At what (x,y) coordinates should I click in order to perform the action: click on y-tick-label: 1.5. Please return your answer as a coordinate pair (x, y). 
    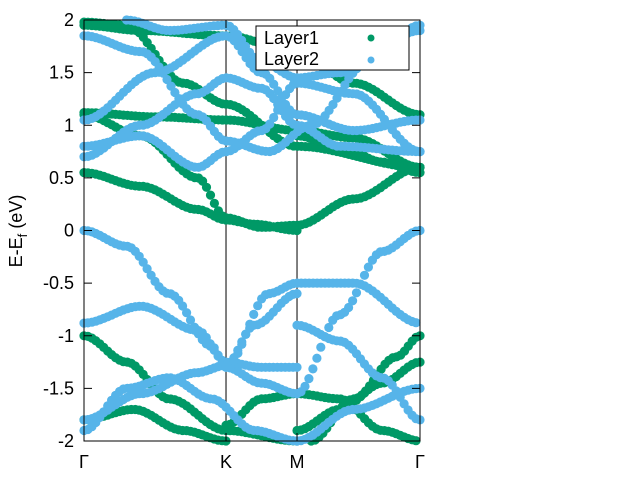
    Looking at the image, I should click on (61, 73).